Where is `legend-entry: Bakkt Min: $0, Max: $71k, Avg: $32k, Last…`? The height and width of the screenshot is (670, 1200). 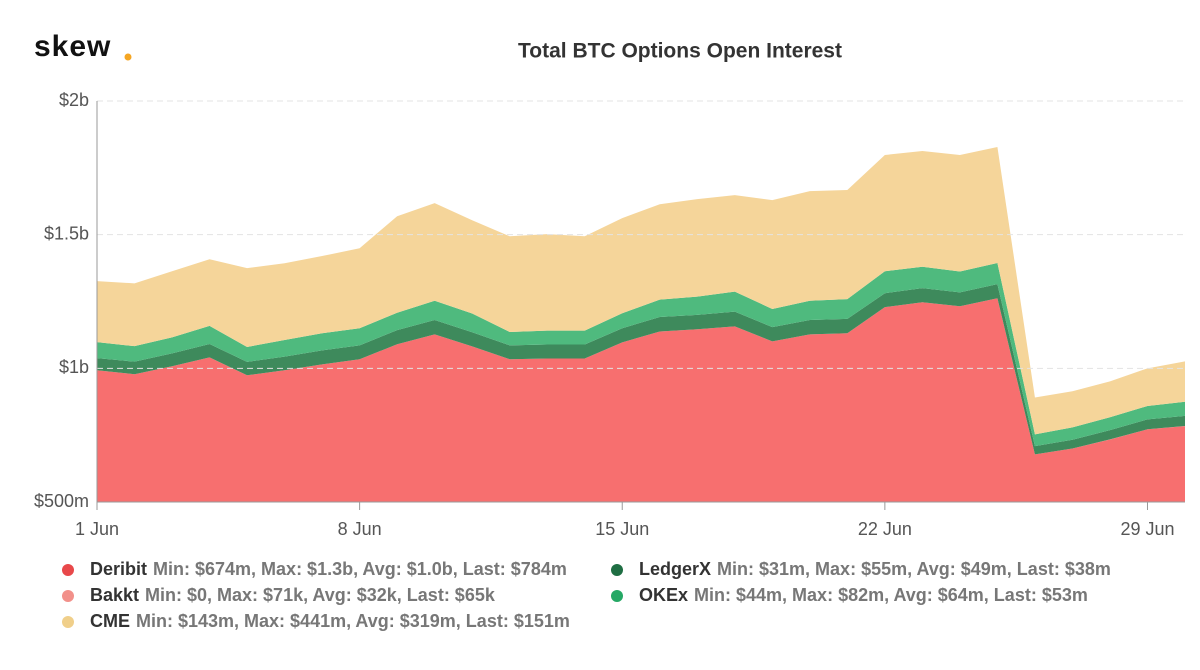 legend-entry: Bakkt Min: $0, Max: $71k, Avg: $32k, Last… is located at coordinates (293, 595).